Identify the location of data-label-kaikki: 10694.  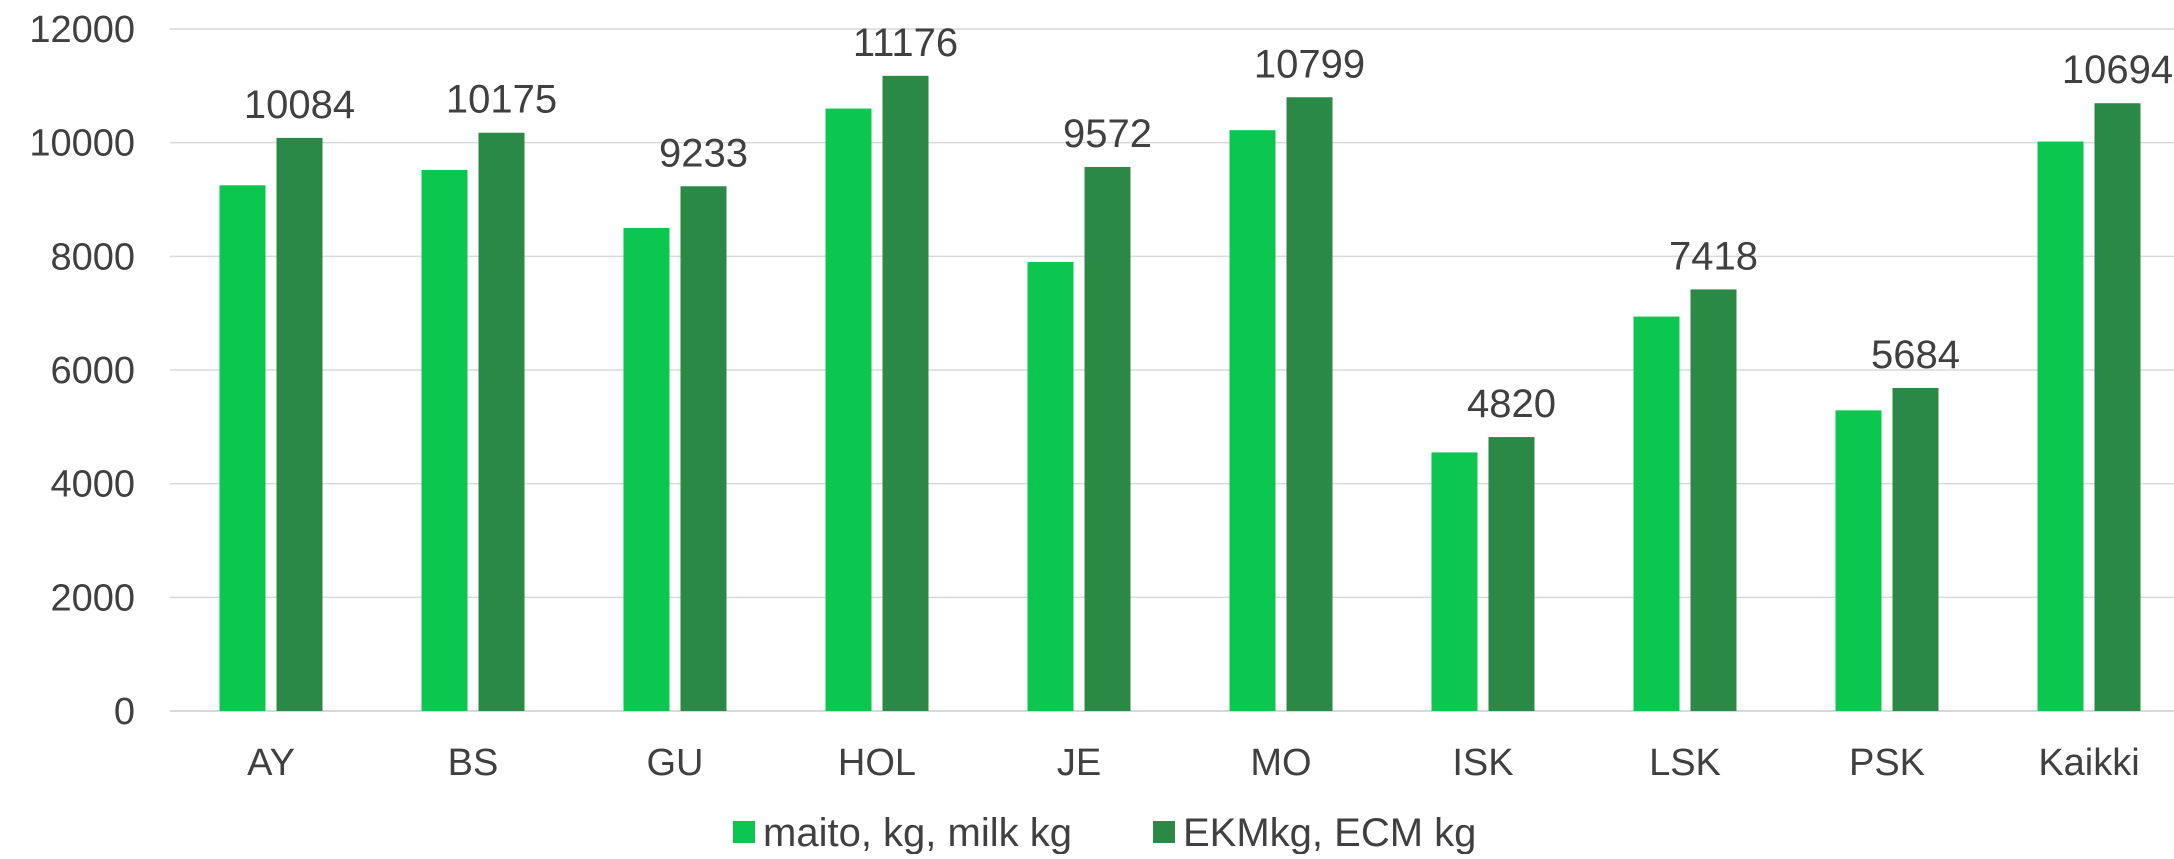
(2117, 70).